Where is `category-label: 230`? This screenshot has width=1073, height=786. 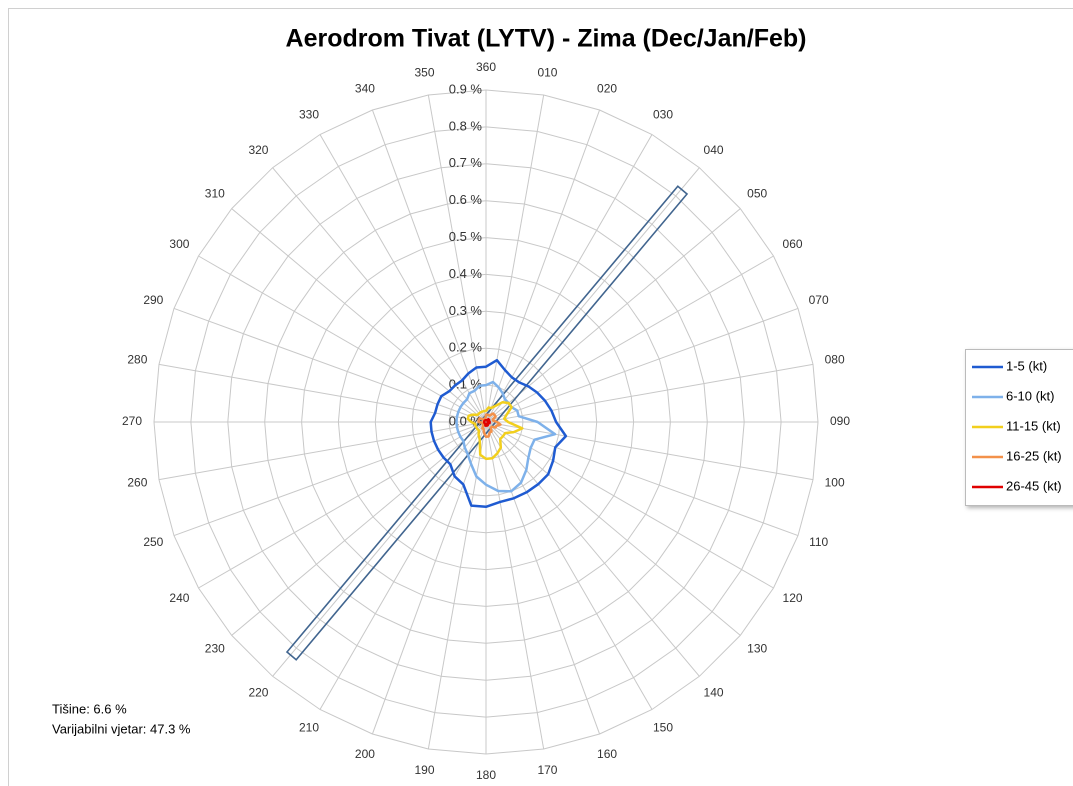
category-label: 230 is located at coordinates (215, 649).